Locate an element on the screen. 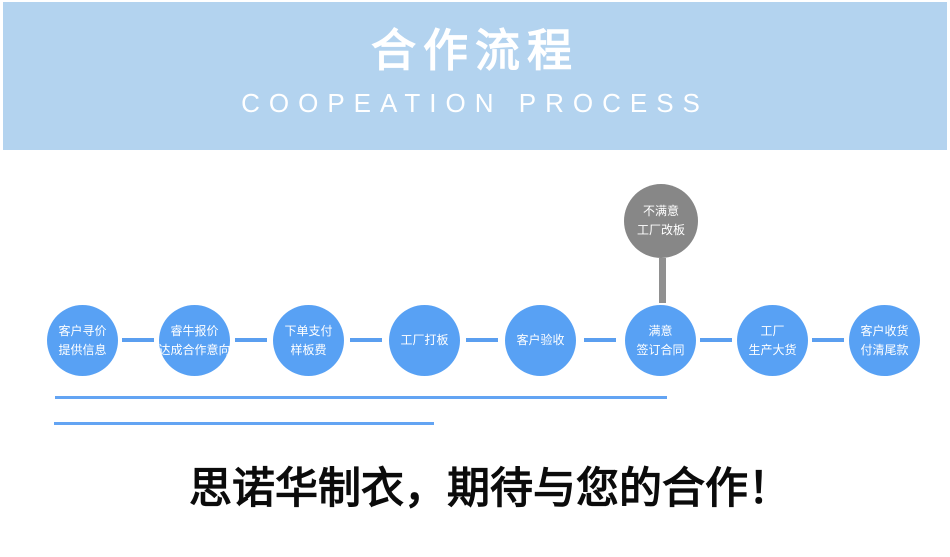 The image size is (950, 557). divider-line-short is located at coordinates (244, 423).